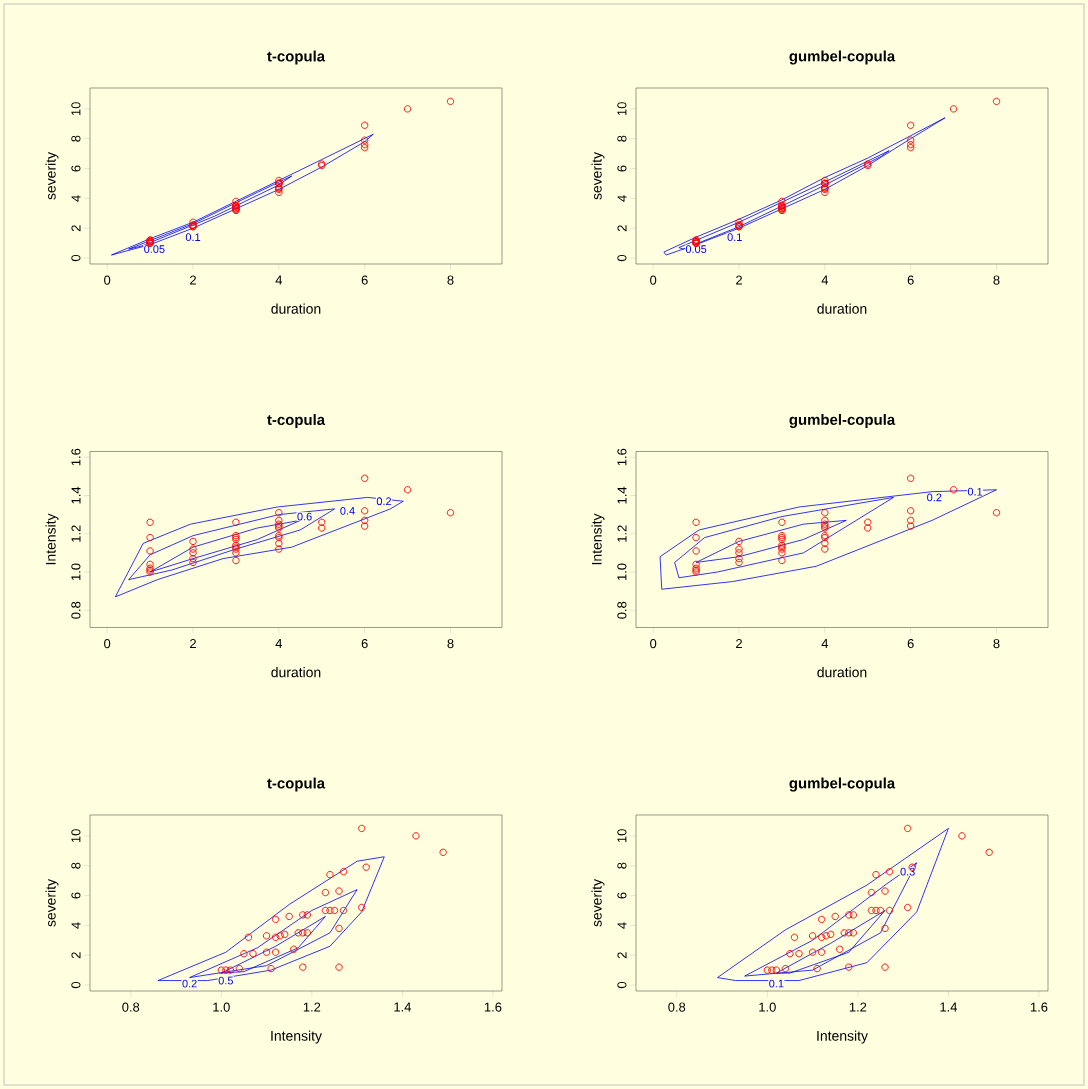 The image size is (1088, 1089). What do you see at coordinates (907, 871) in the screenshot?
I see `annotation: 0.3` at bounding box center [907, 871].